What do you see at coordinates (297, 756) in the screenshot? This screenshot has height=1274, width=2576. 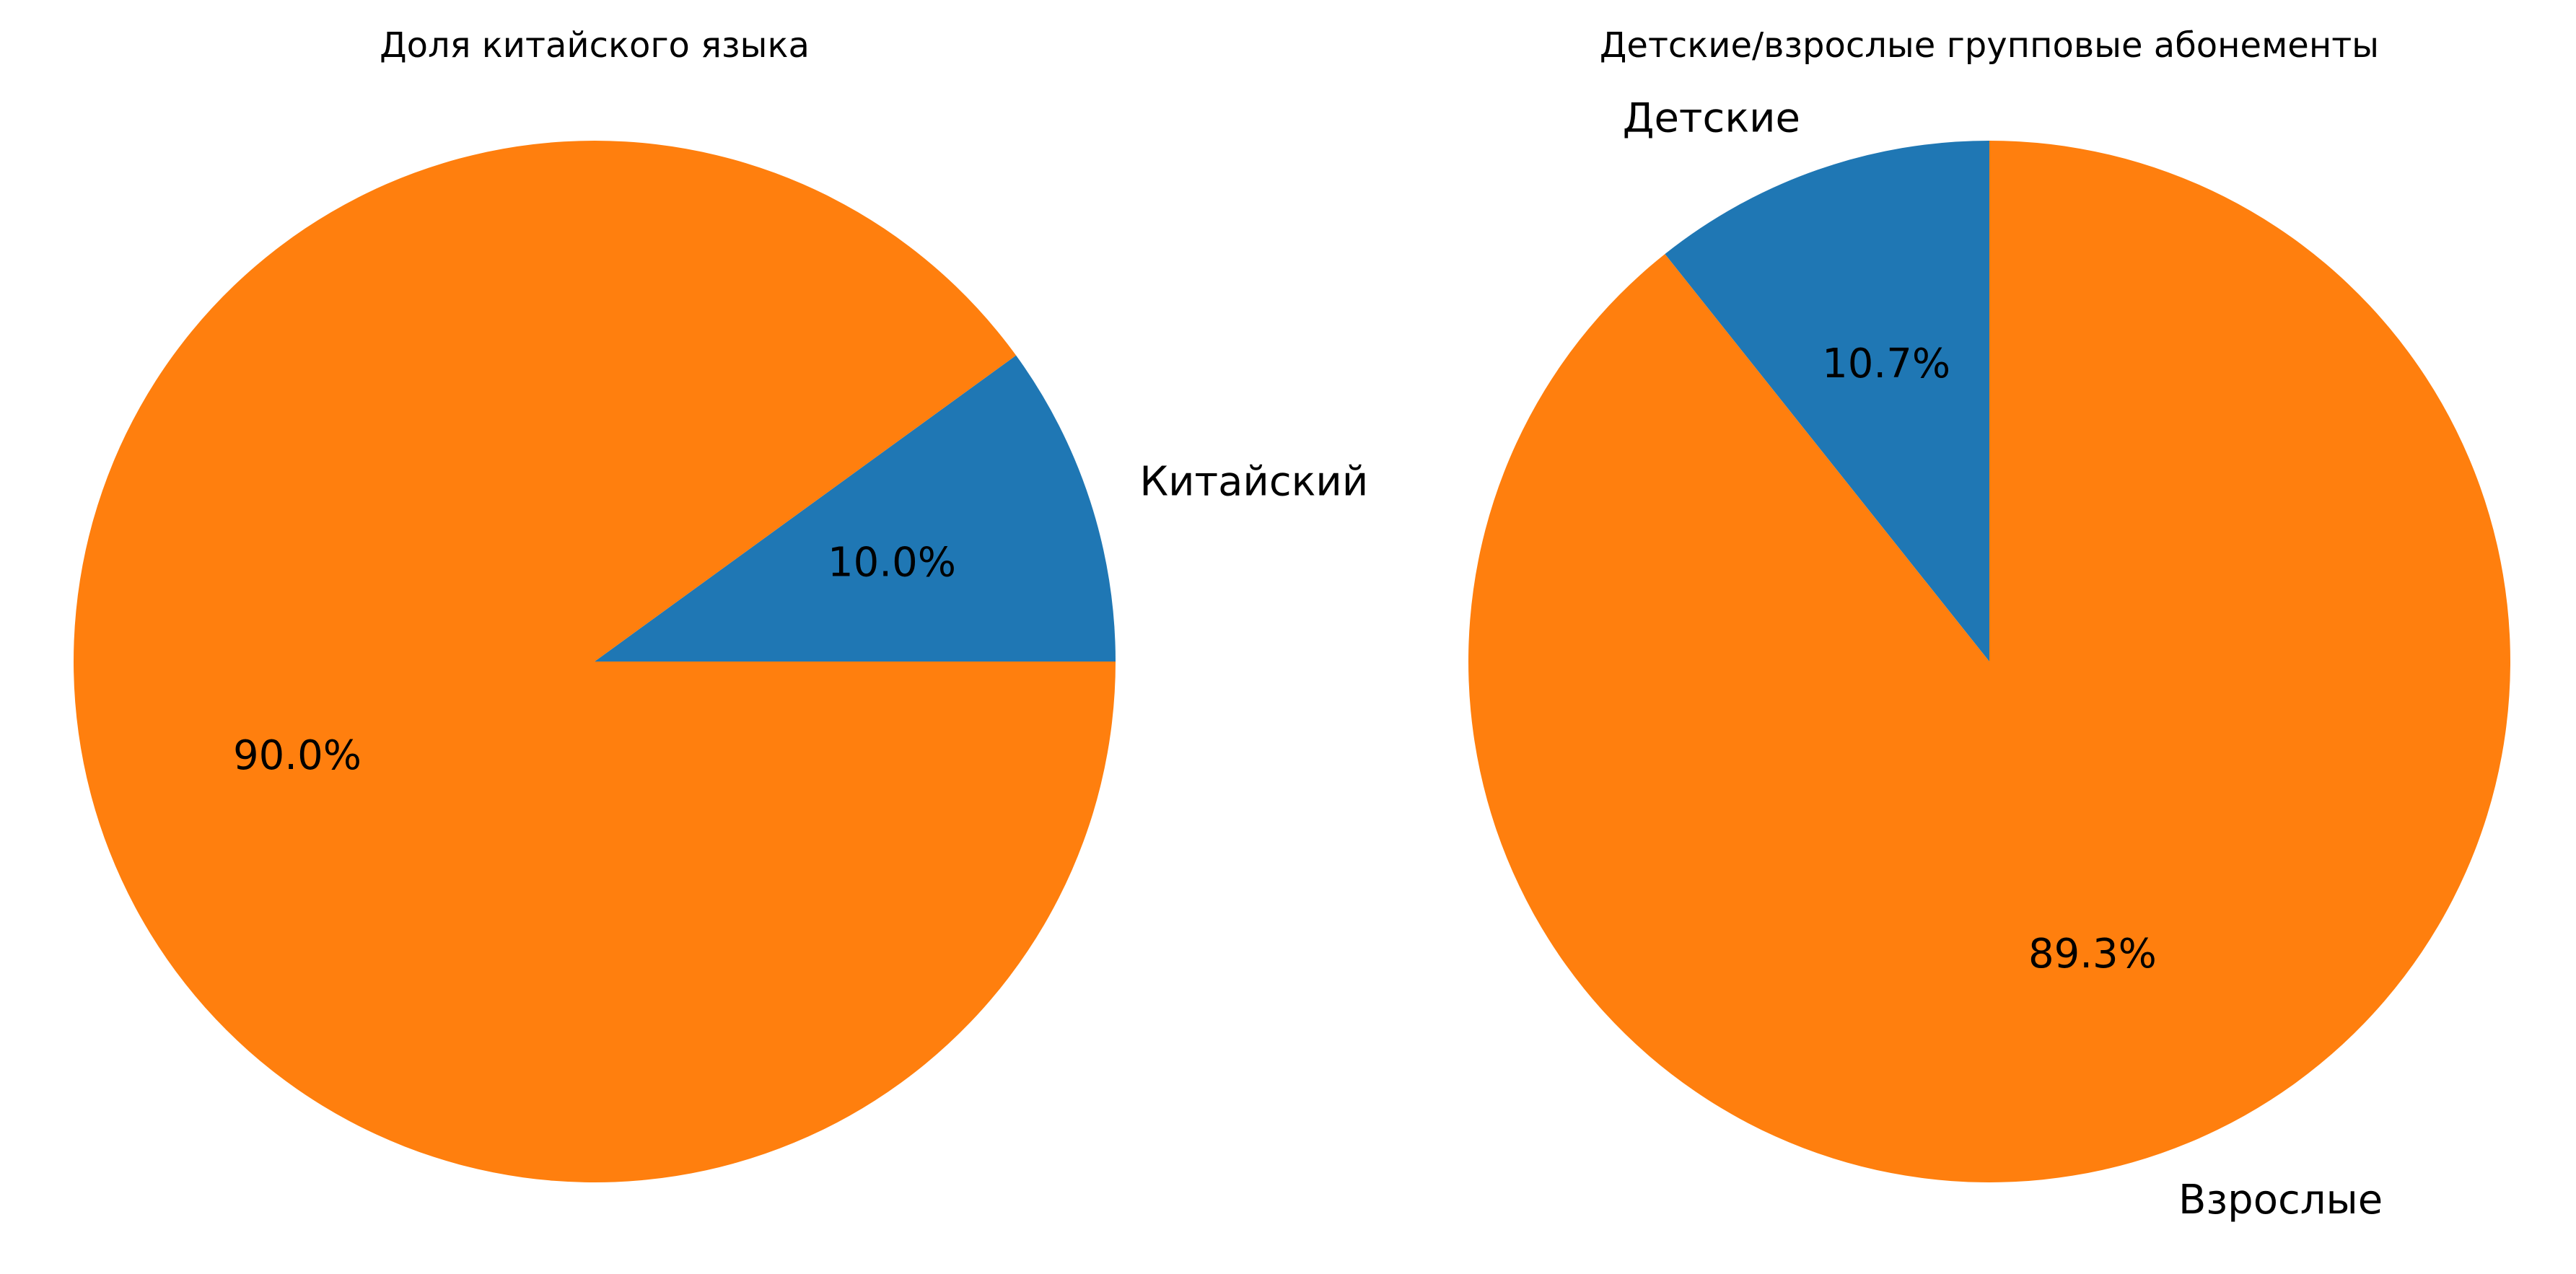 I see `slice-percent-label: 90.0%` at bounding box center [297, 756].